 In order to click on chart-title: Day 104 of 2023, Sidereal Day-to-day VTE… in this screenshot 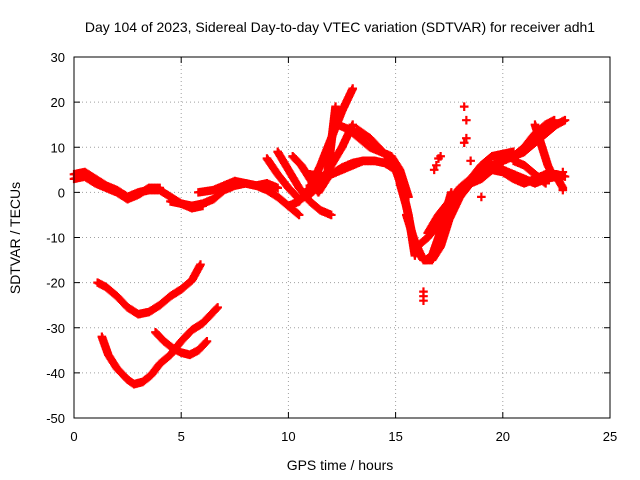, I will do `click(340, 27)`.